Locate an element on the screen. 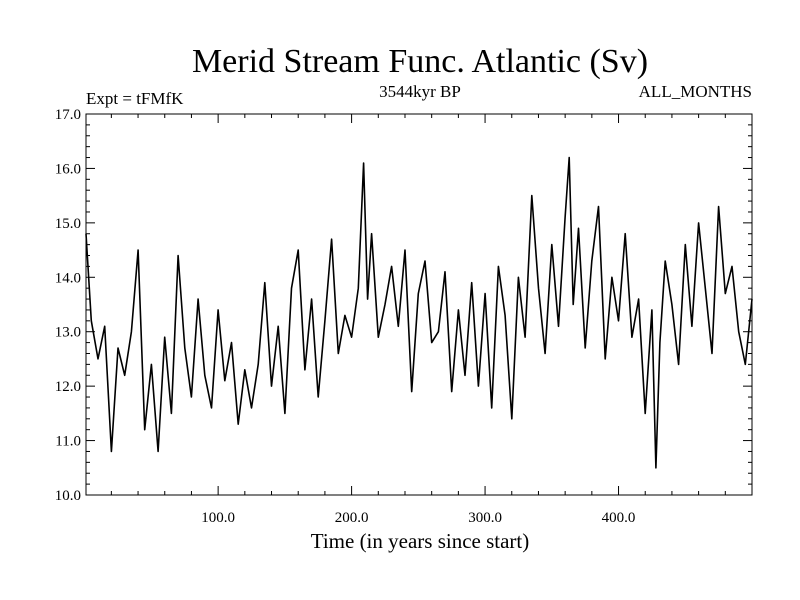 This screenshot has width=800, height=600. y-tick-label: 15.0 is located at coordinates (68, 224).